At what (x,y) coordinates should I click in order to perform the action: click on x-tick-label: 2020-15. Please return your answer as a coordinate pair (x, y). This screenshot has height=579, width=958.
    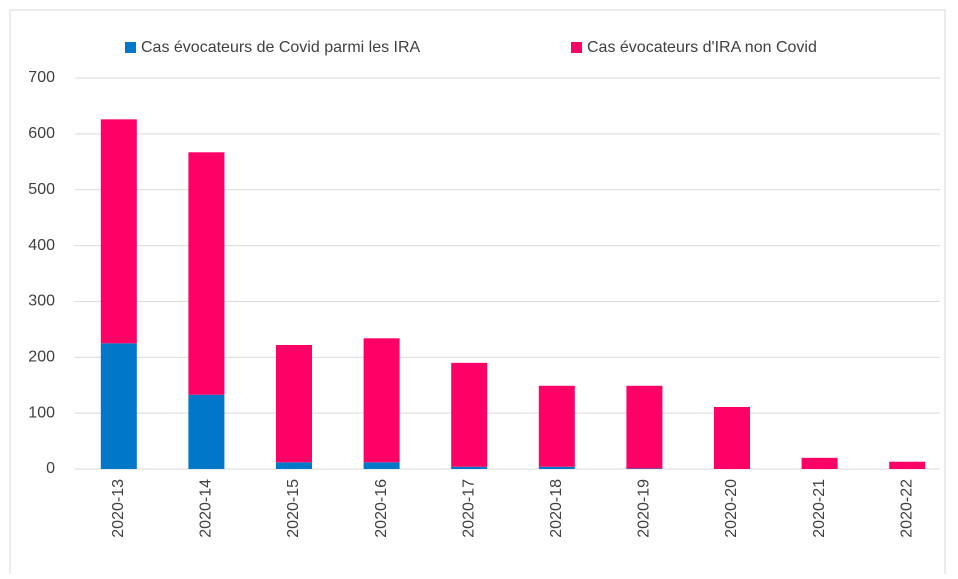
    Looking at the image, I should click on (293, 508).